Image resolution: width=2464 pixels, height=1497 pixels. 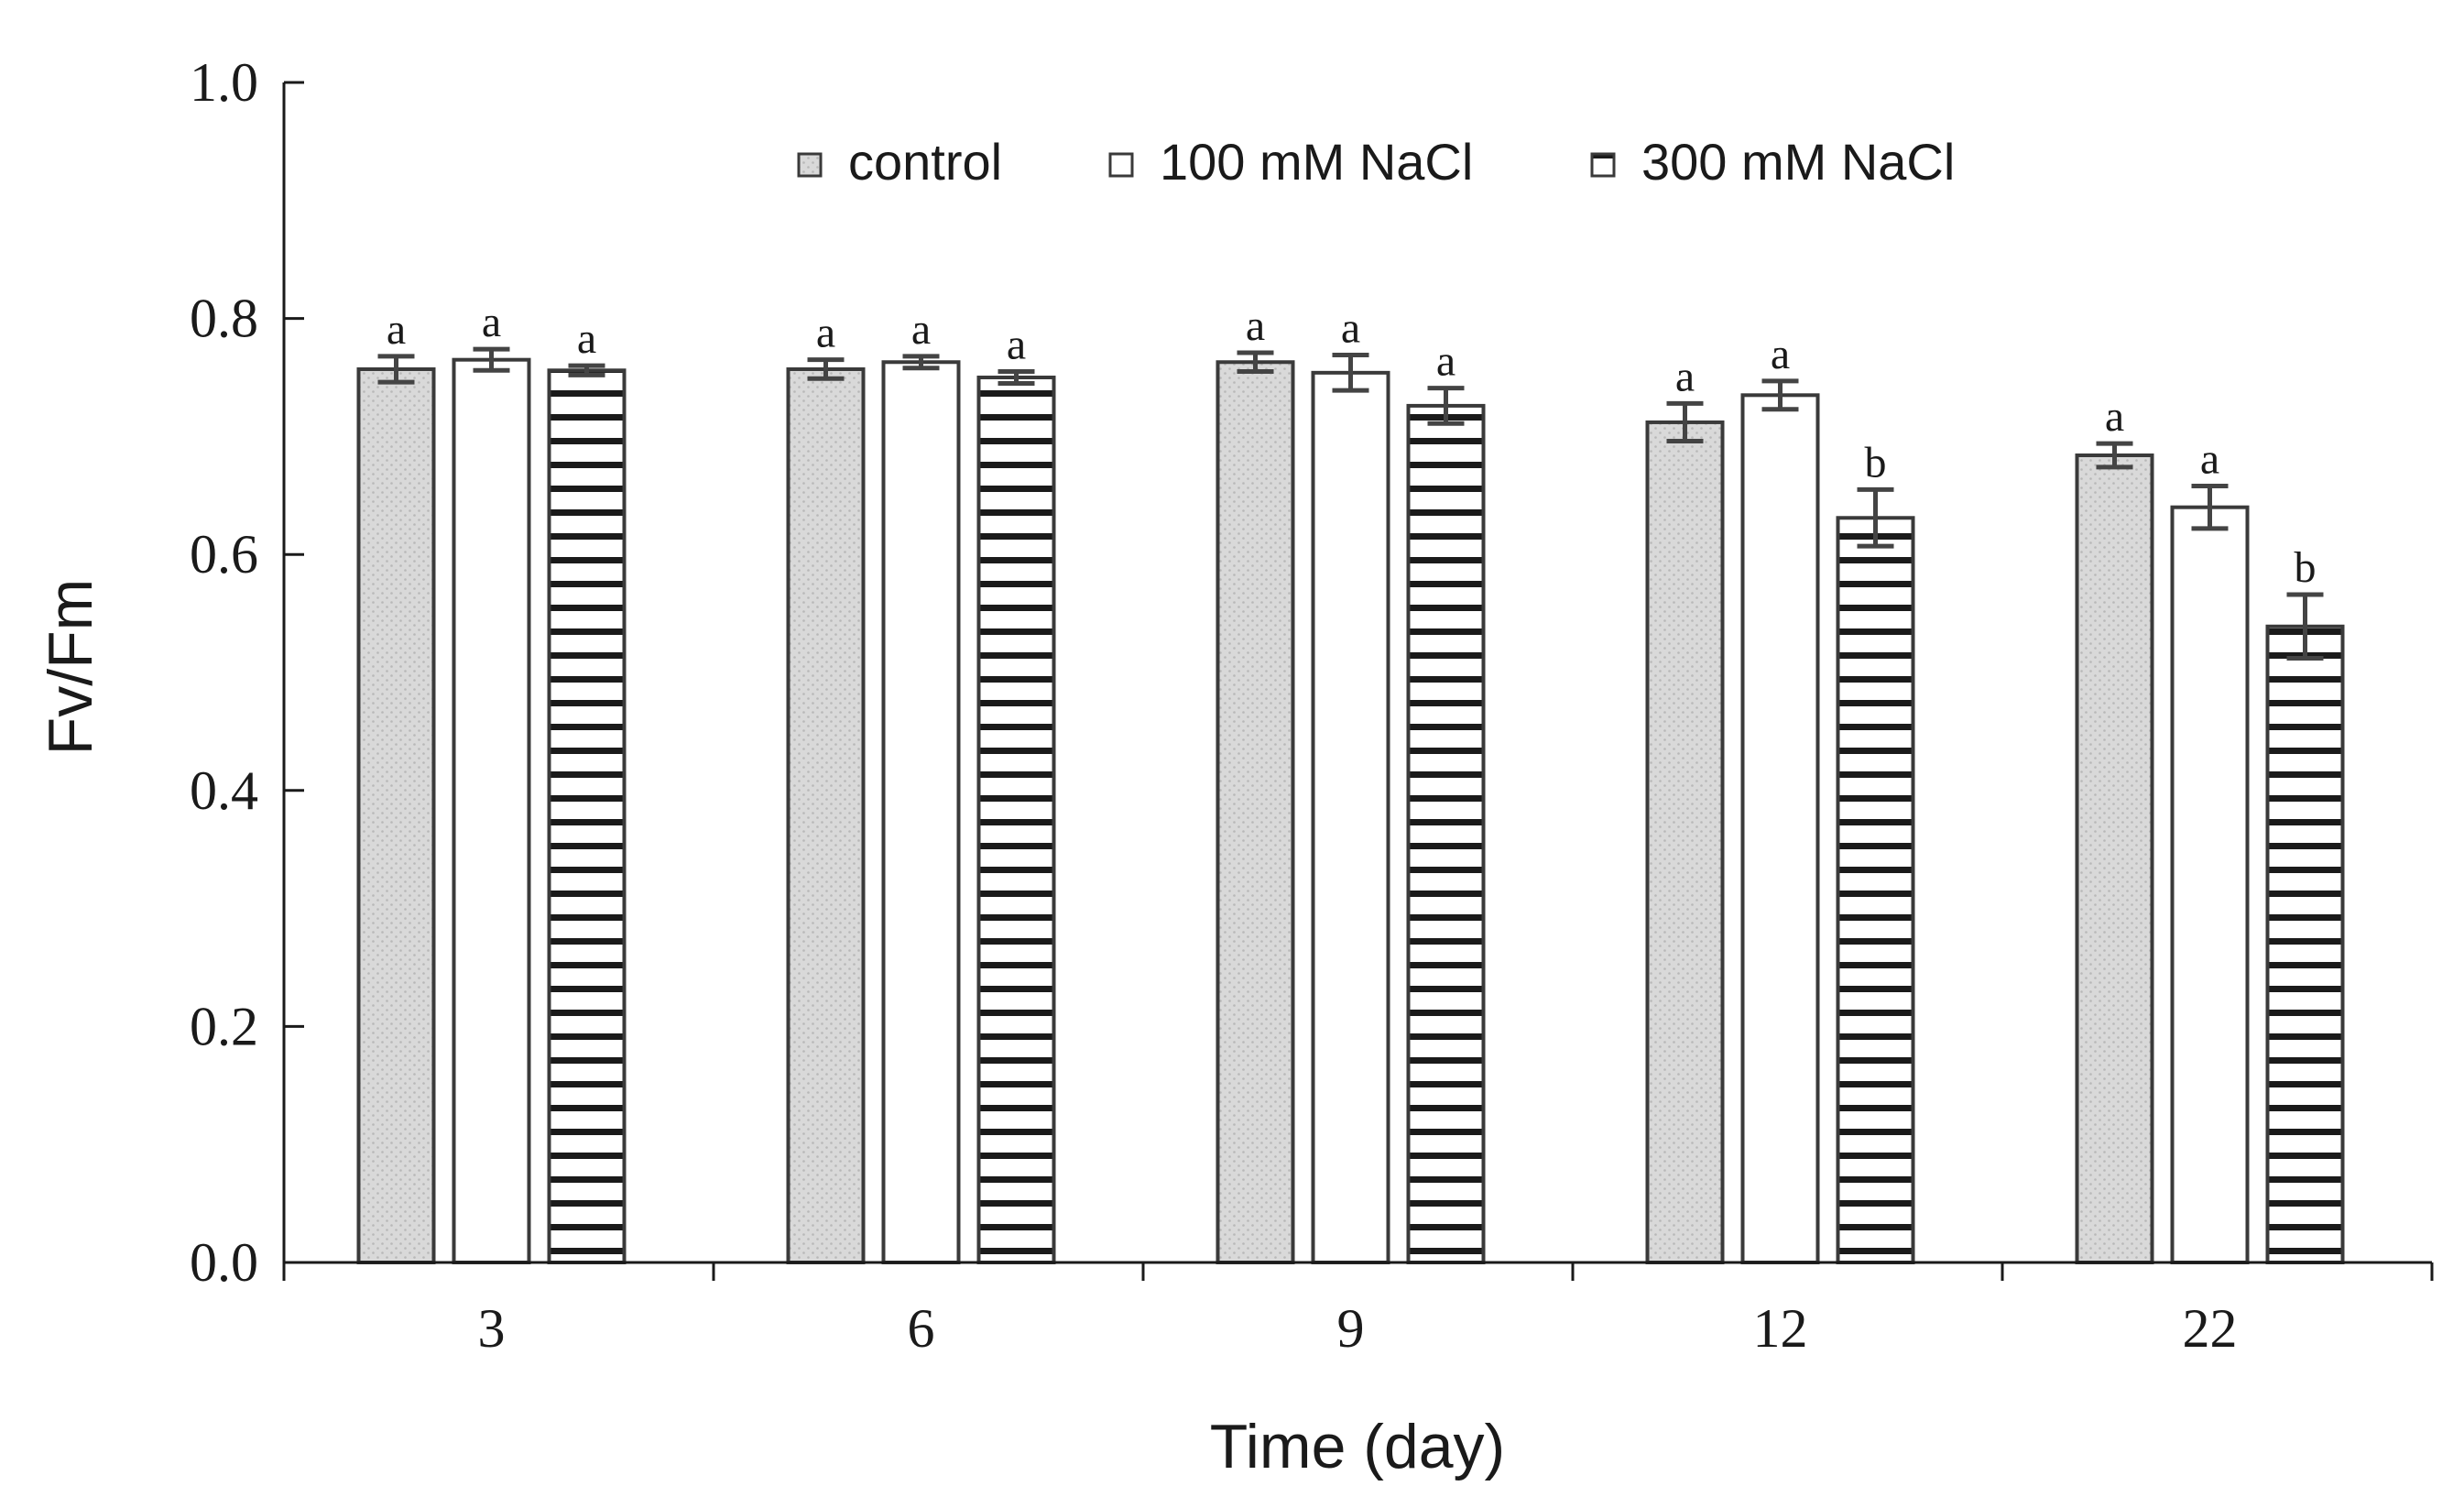 I want to click on y-axis-title: Fv/Fm, so click(x=71, y=667).